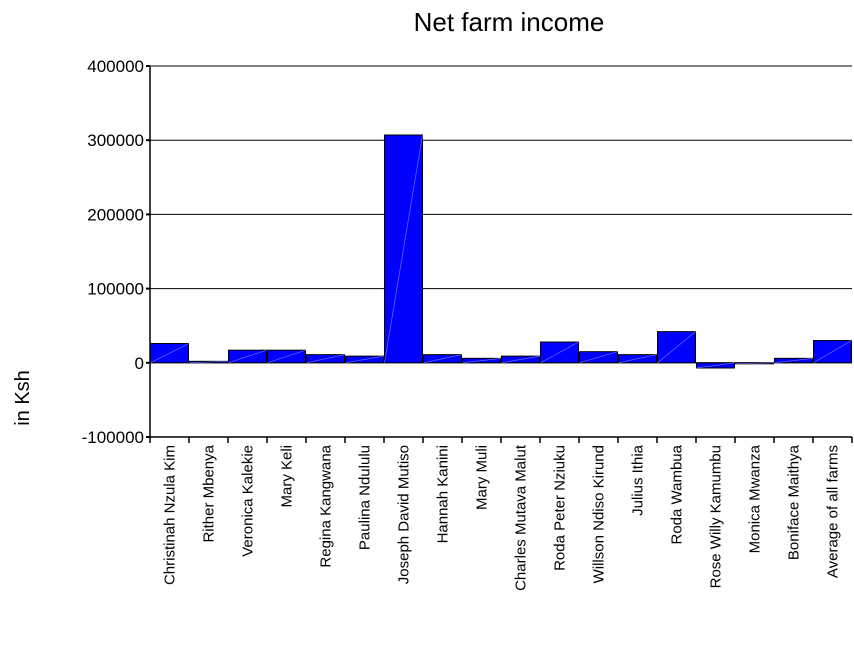 The width and height of the screenshot is (854, 653). What do you see at coordinates (115, 214) in the screenshot?
I see `y-tick-label: 200000` at bounding box center [115, 214].